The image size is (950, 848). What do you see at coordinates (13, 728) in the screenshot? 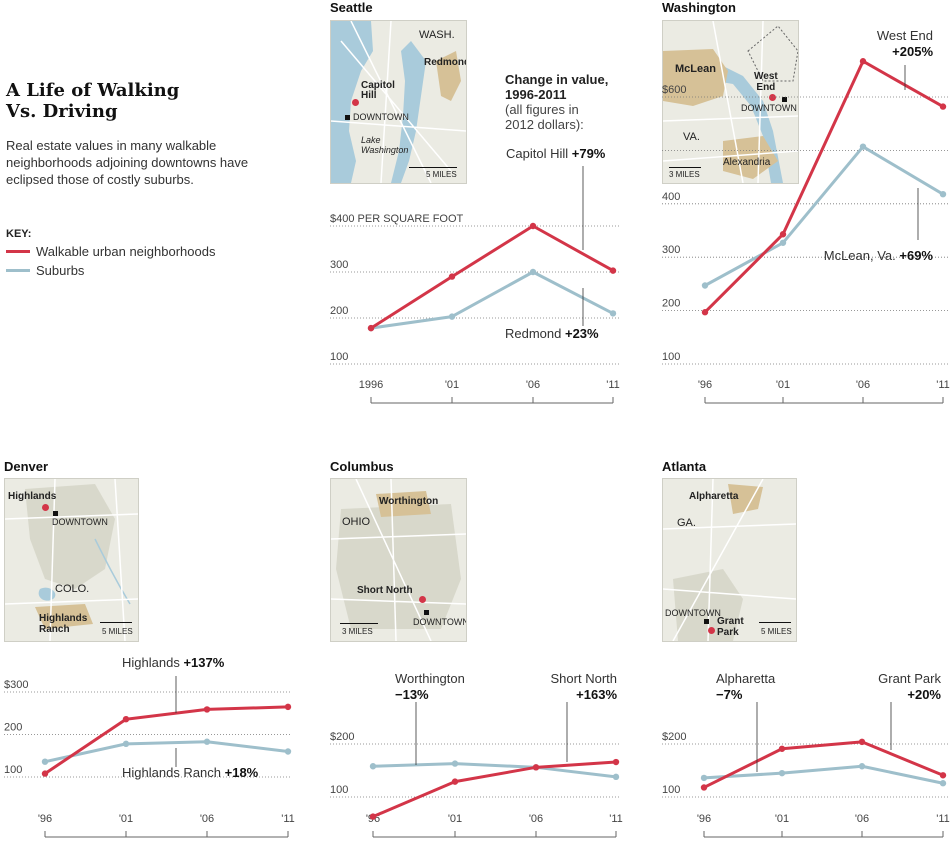
I see `y-tick-label: 200` at bounding box center [13, 728].